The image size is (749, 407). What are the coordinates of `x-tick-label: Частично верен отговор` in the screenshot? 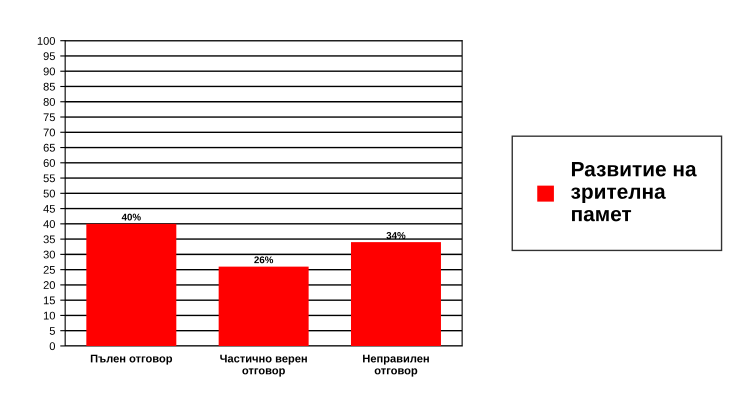 It's located at (263, 365).